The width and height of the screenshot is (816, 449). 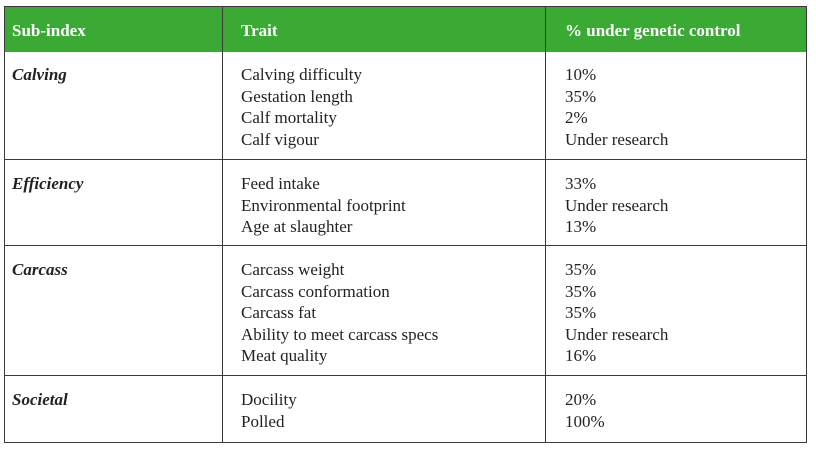 I want to click on trait-cell: Carcass fat, so click(x=279, y=312).